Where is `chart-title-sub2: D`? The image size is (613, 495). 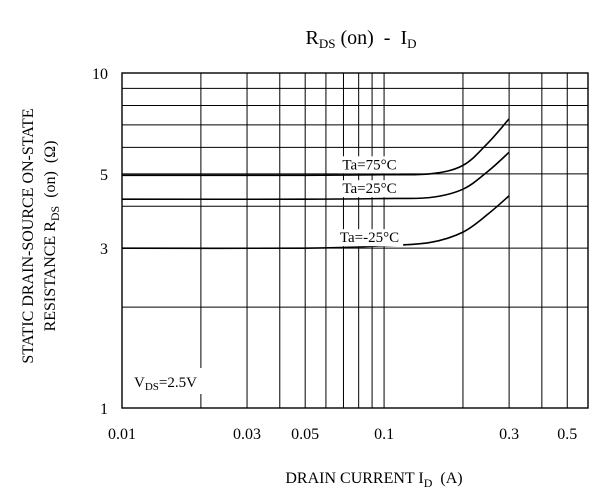
chart-title-sub2: D is located at coordinates (411, 43).